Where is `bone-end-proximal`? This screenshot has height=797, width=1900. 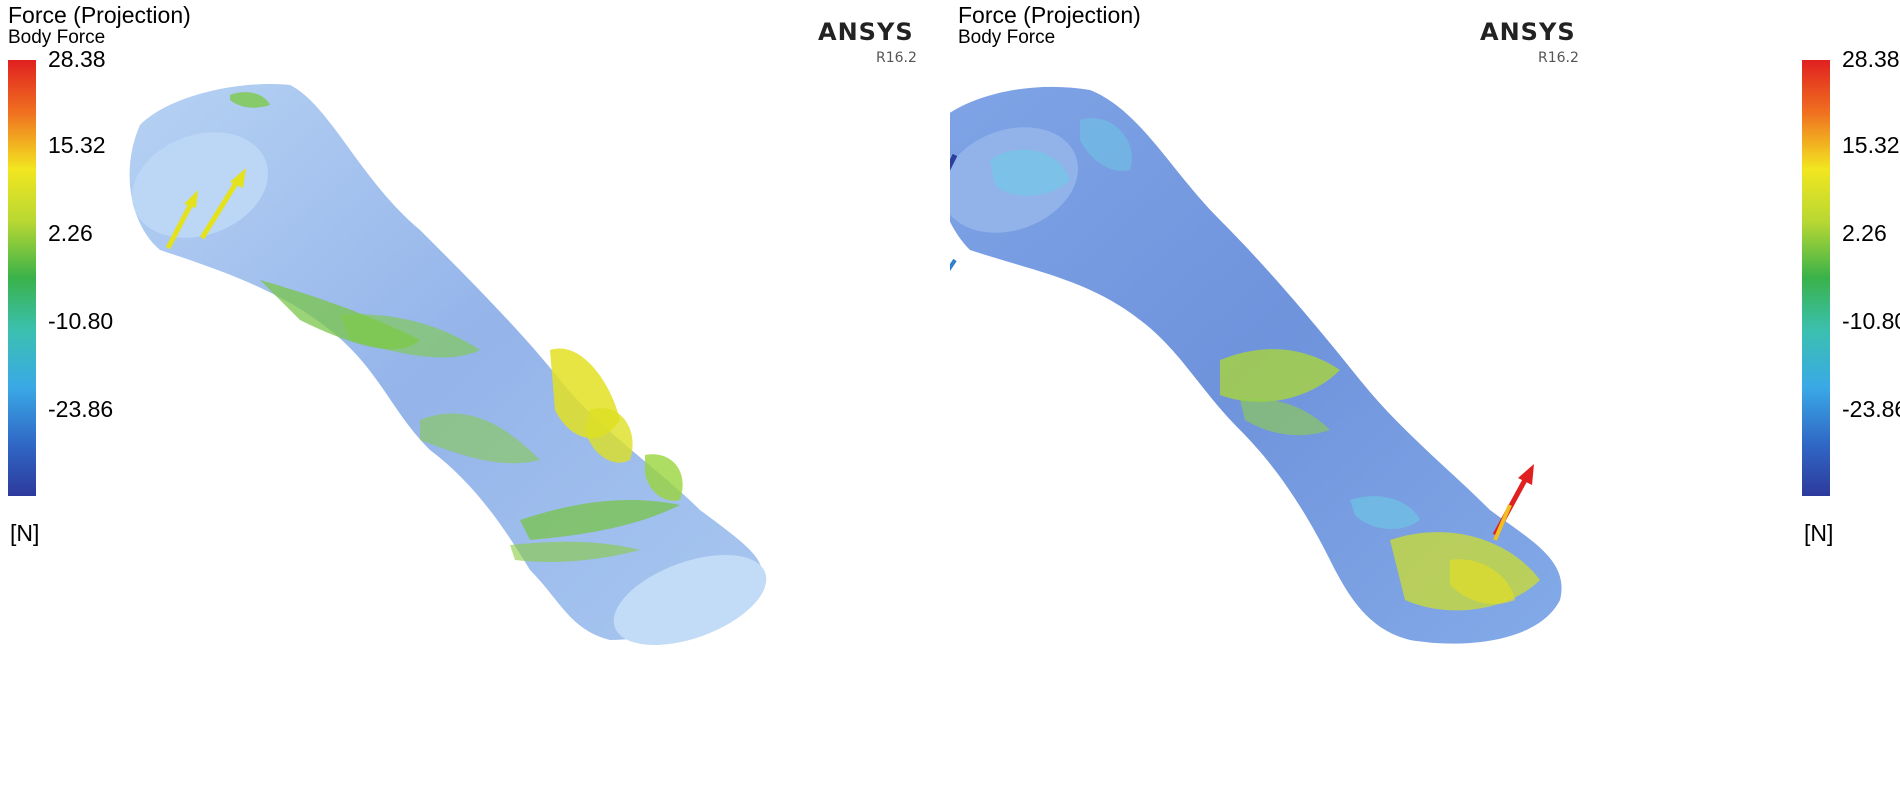
bone-end-proximal is located at coordinates (200, 185).